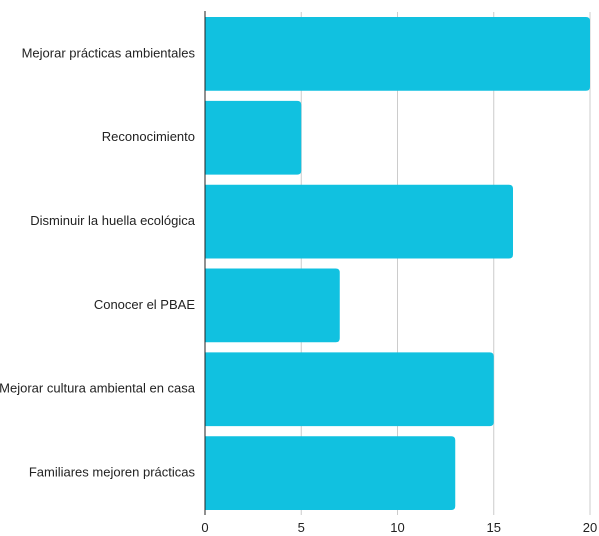  Describe the element at coordinates (144, 304) in the screenshot. I see `category-label-3: Conocer el PBAE` at that location.